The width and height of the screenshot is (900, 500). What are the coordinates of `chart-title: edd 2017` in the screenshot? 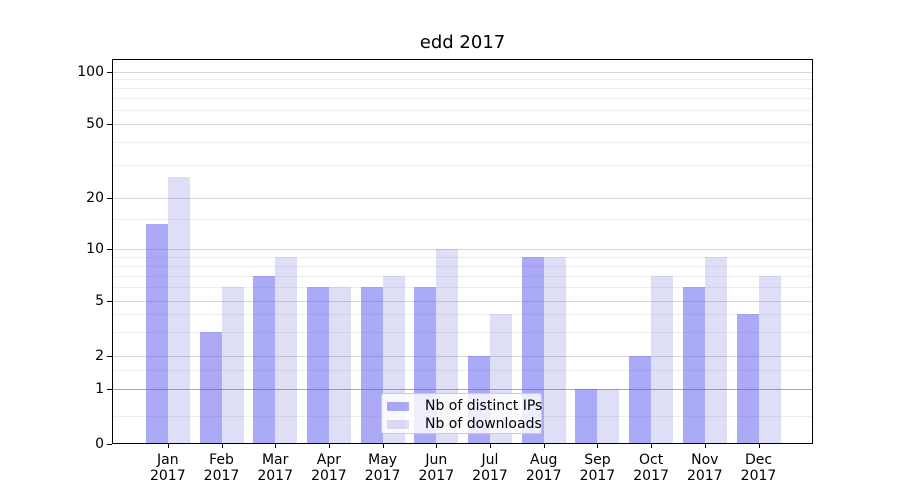 It's located at (462, 42).